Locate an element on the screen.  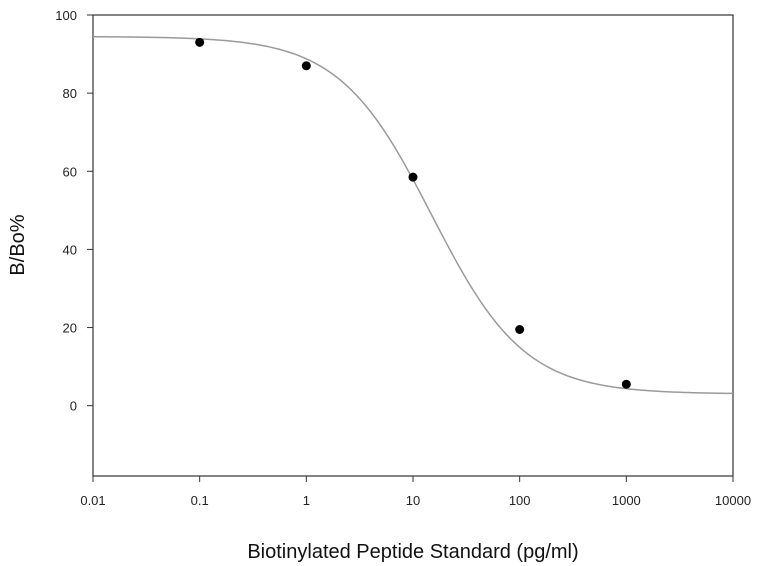
y-axis-ticks: 0 20 40 60 80 100 is located at coordinates (74, 211).